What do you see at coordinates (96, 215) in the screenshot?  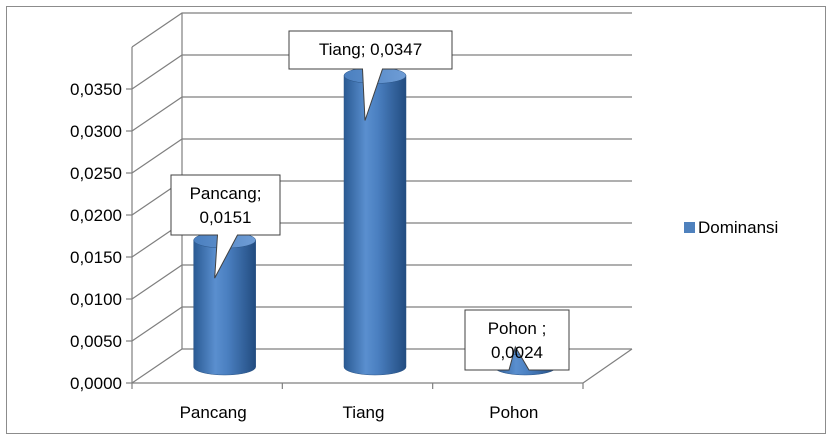 I see `y-tick-label: 0,0200` at bounding box center [96, 215].